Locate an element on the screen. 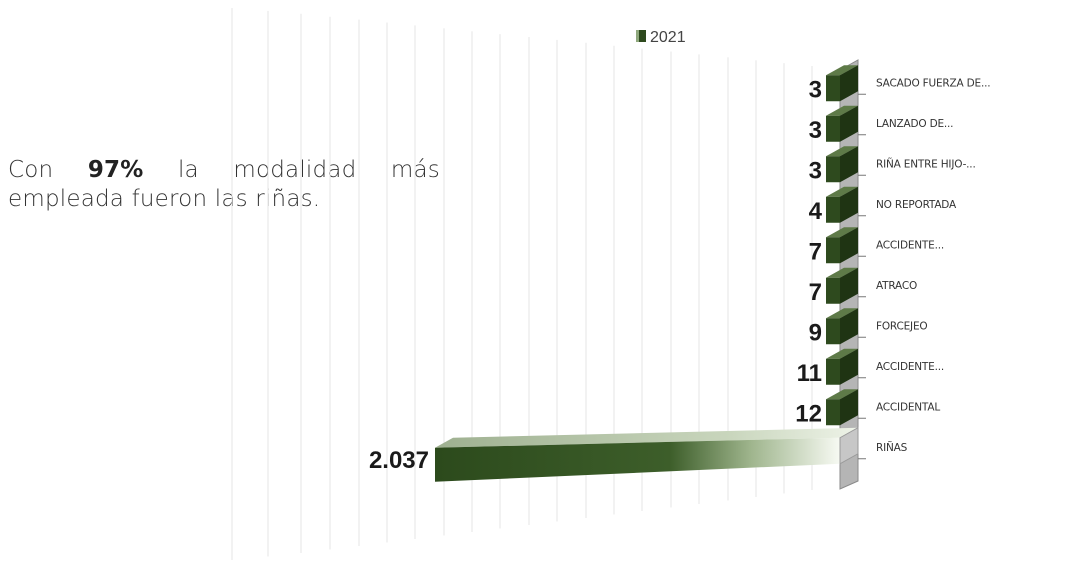 The image size is (1080, 562). legend-swatch-highlight is located at coordinates (637, 36).